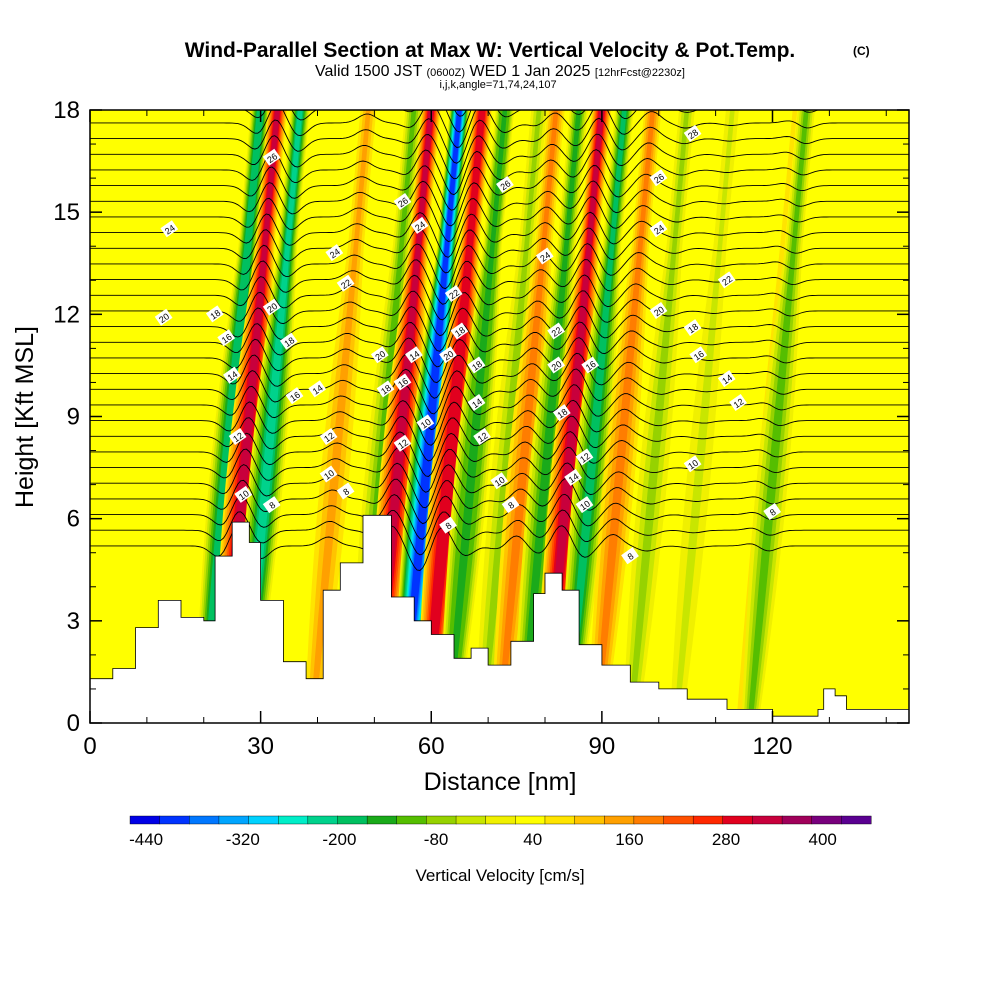  I want to click on theta-label: 24, so click(334, 253).